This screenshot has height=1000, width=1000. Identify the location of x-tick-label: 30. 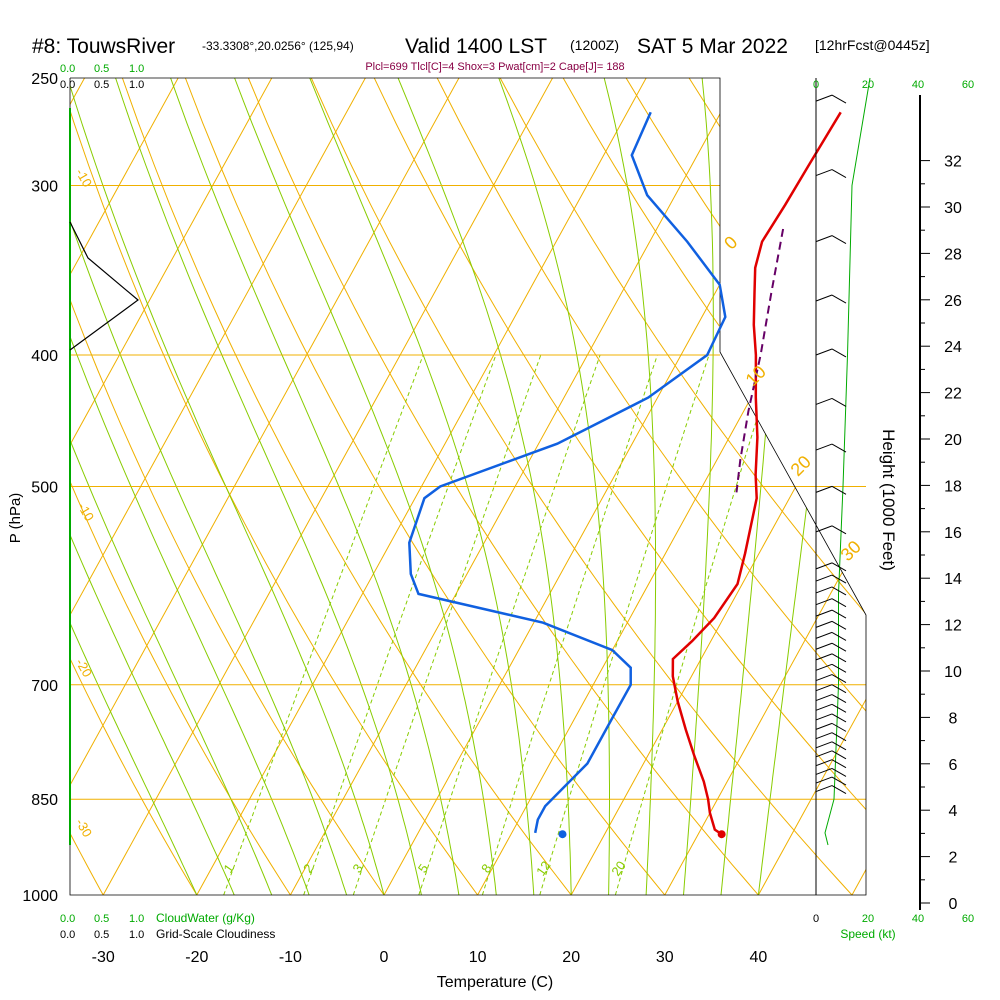
(665, 957).